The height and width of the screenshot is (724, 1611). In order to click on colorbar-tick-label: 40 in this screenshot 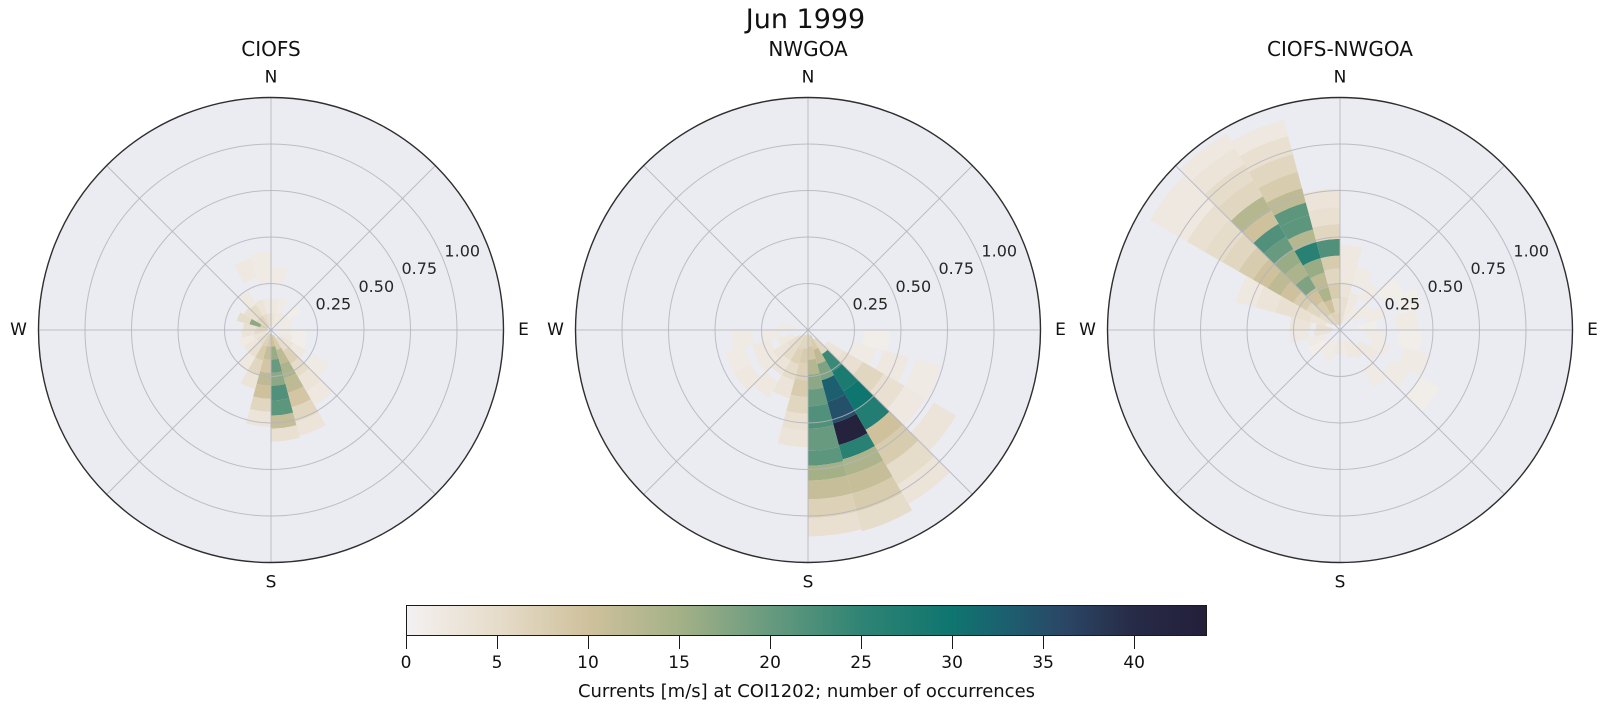, I will do `click(1134, 663)`.